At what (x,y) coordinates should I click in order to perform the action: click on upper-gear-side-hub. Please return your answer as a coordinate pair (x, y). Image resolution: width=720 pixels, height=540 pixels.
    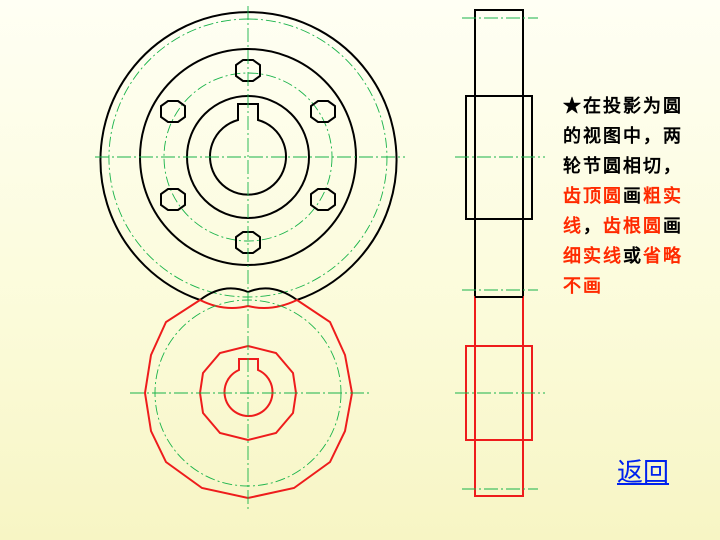
    Looking at the image, I should click on (499, 157).